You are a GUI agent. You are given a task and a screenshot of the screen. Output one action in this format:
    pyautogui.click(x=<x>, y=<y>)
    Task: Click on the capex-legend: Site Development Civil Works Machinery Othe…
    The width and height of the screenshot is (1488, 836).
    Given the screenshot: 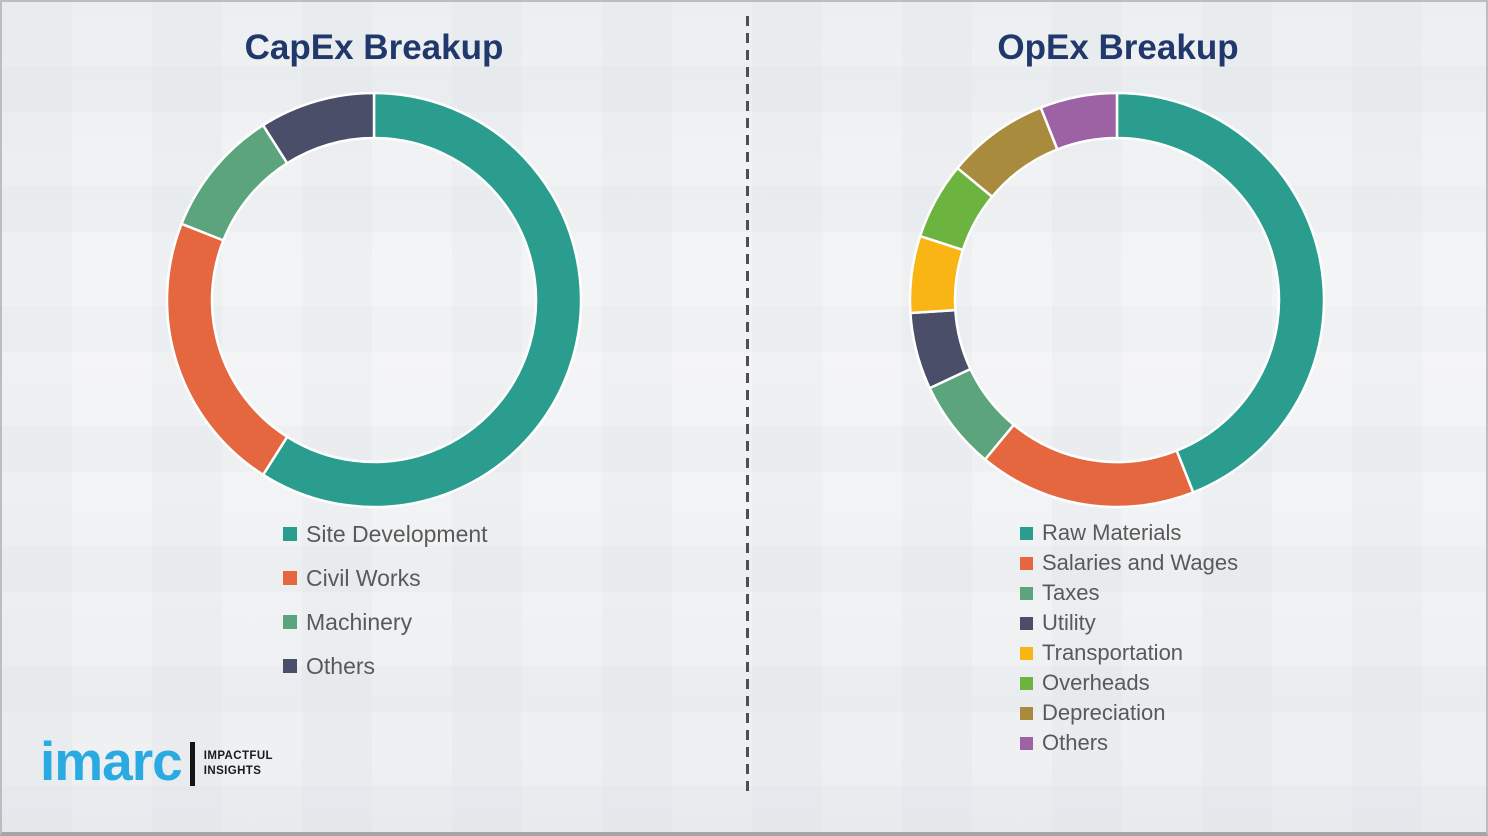 What is the action you would take?
    pyautogui.click(x=385, y=600)
    